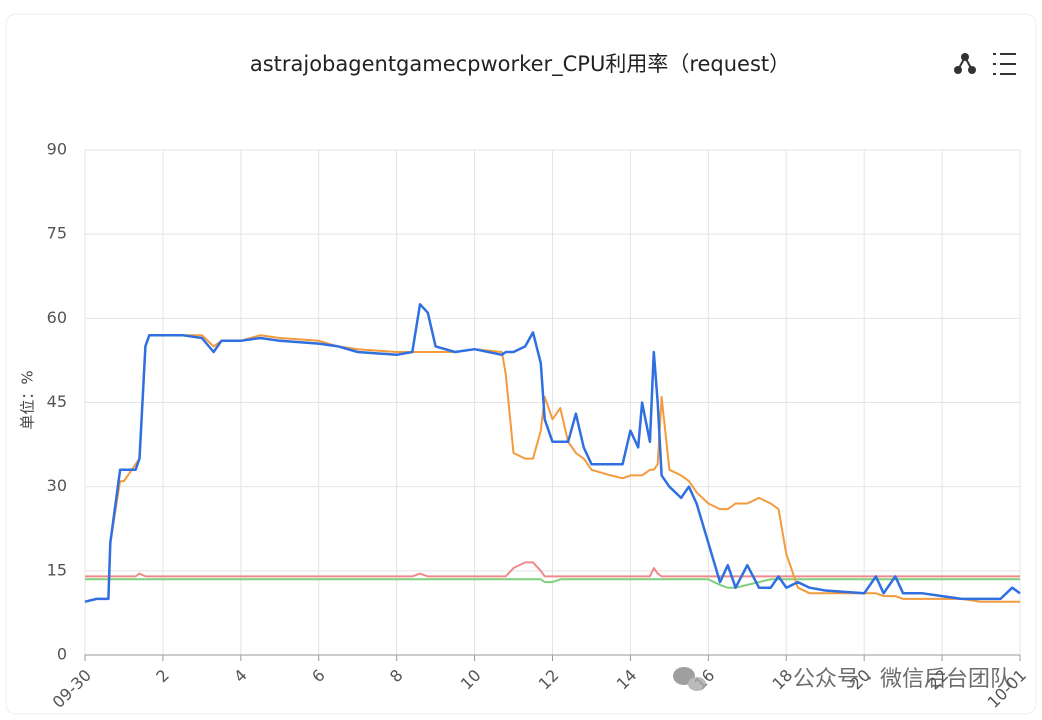 Image resolution: width=1042 pixels, height=720 pixels. Describe the element at coordinates (57, 149) in the screenshot. I see `y-tick-label: 90` at that location.